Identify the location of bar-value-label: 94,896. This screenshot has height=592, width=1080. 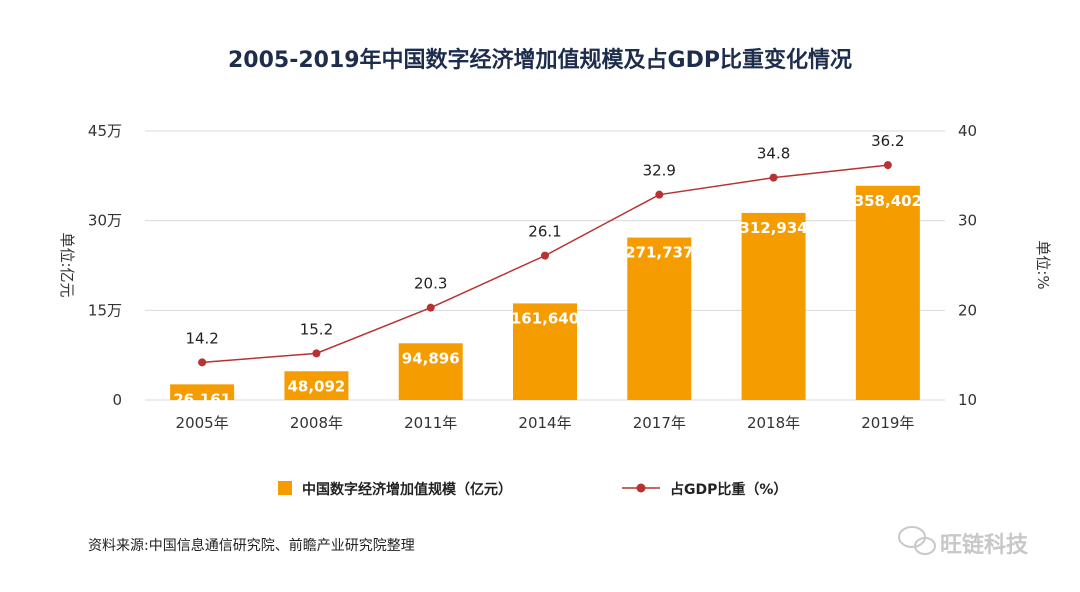
(431, 358).